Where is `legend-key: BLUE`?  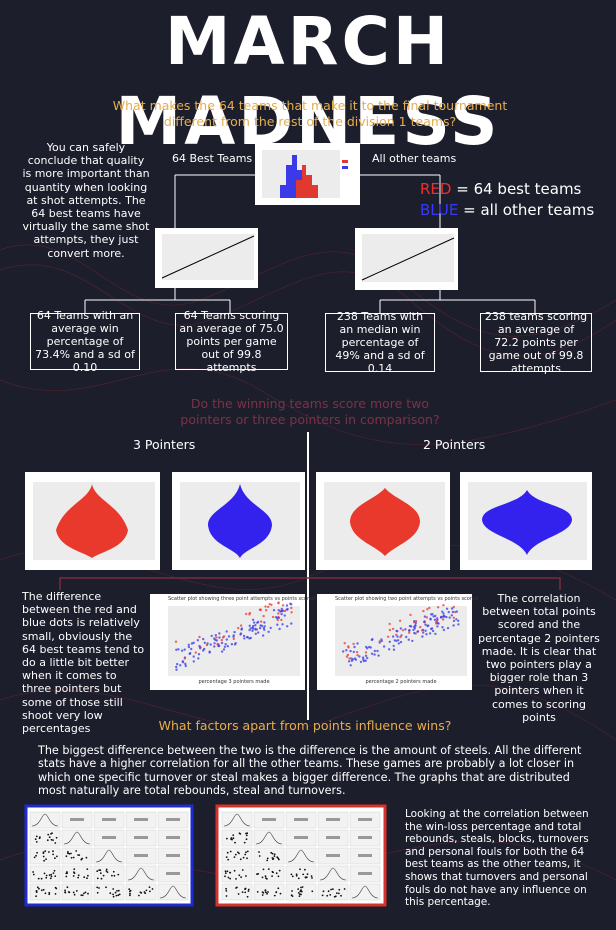
legend-key: BLUE is located at coordinates (439, 210).